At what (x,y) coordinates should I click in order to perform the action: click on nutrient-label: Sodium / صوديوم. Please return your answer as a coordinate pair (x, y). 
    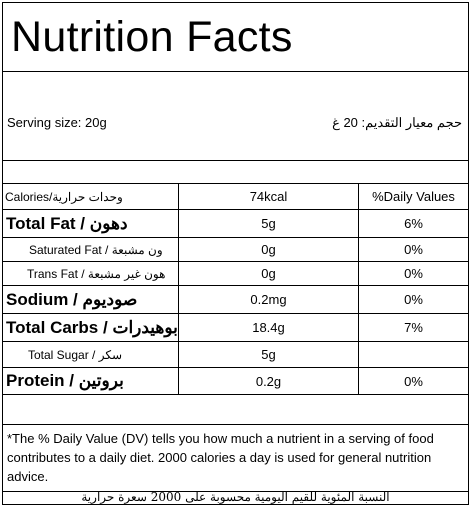
    Looking at the image, I should click on (91, 299).